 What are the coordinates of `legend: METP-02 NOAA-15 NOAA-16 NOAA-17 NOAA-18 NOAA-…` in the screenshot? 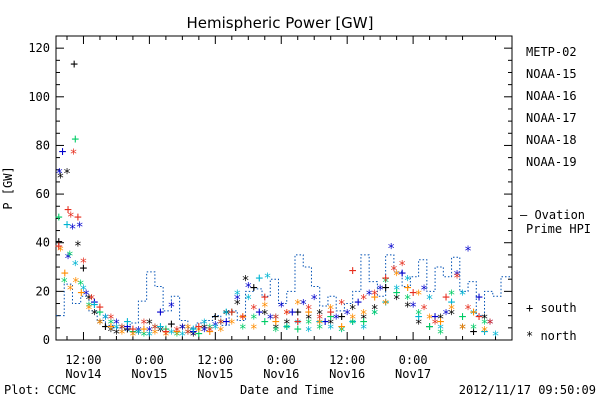 It's located at (555, 194).